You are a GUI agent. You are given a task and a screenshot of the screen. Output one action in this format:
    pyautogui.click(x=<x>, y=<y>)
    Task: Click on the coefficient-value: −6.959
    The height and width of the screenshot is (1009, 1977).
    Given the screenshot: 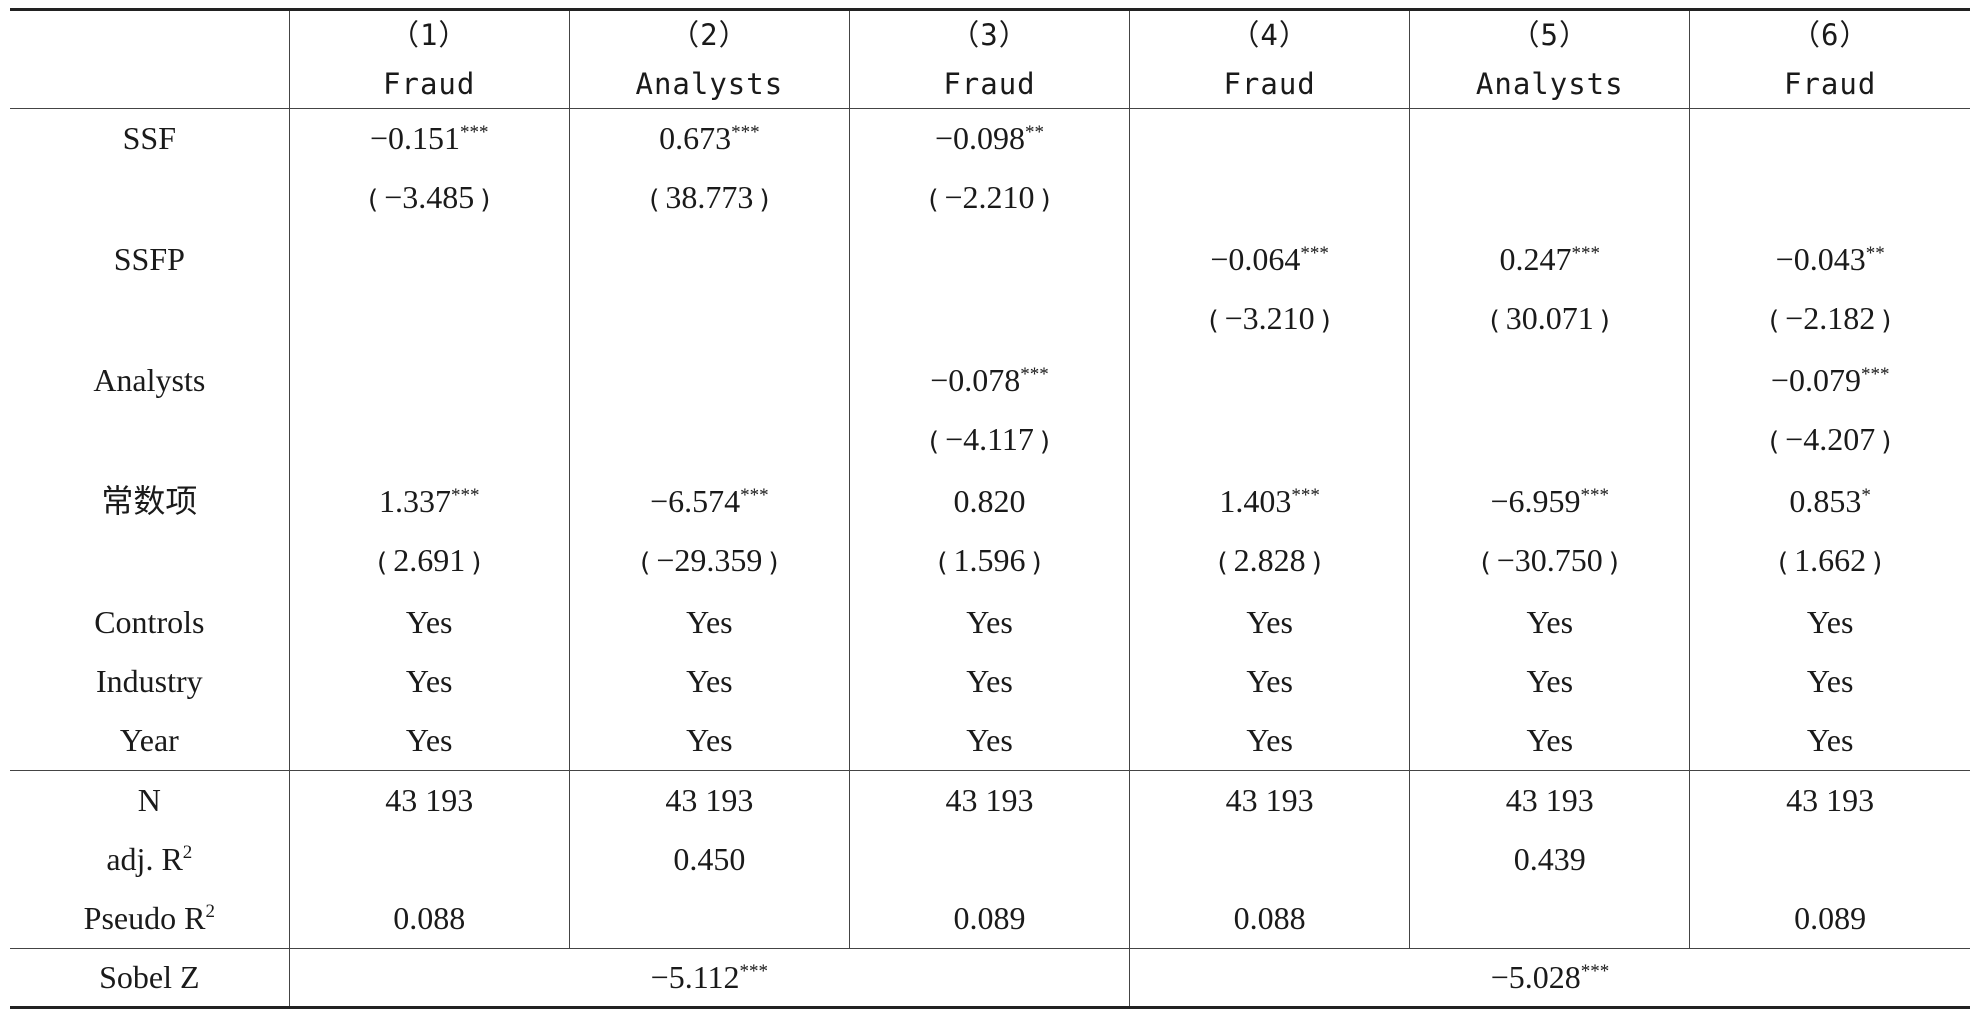 What is the action you would take?
    pyautogui.click(x=1535, y=501)
    